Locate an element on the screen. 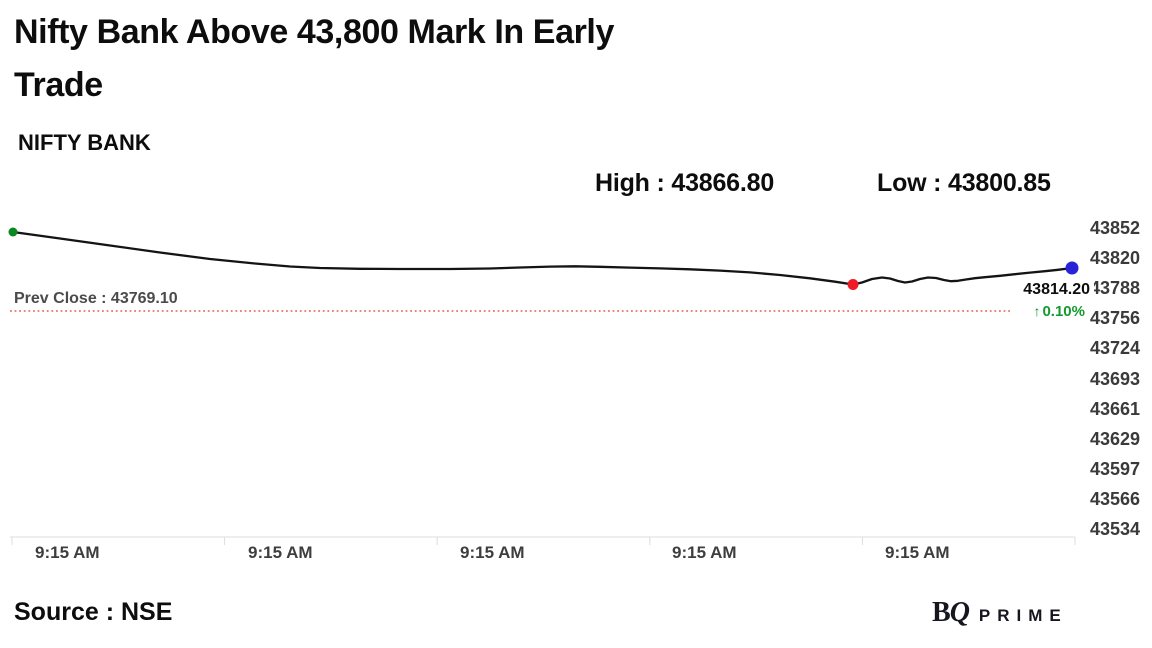 The height and width of the screenshot is (648, 1152). y-tick: 43661 is located at coordinates (1114, 408).